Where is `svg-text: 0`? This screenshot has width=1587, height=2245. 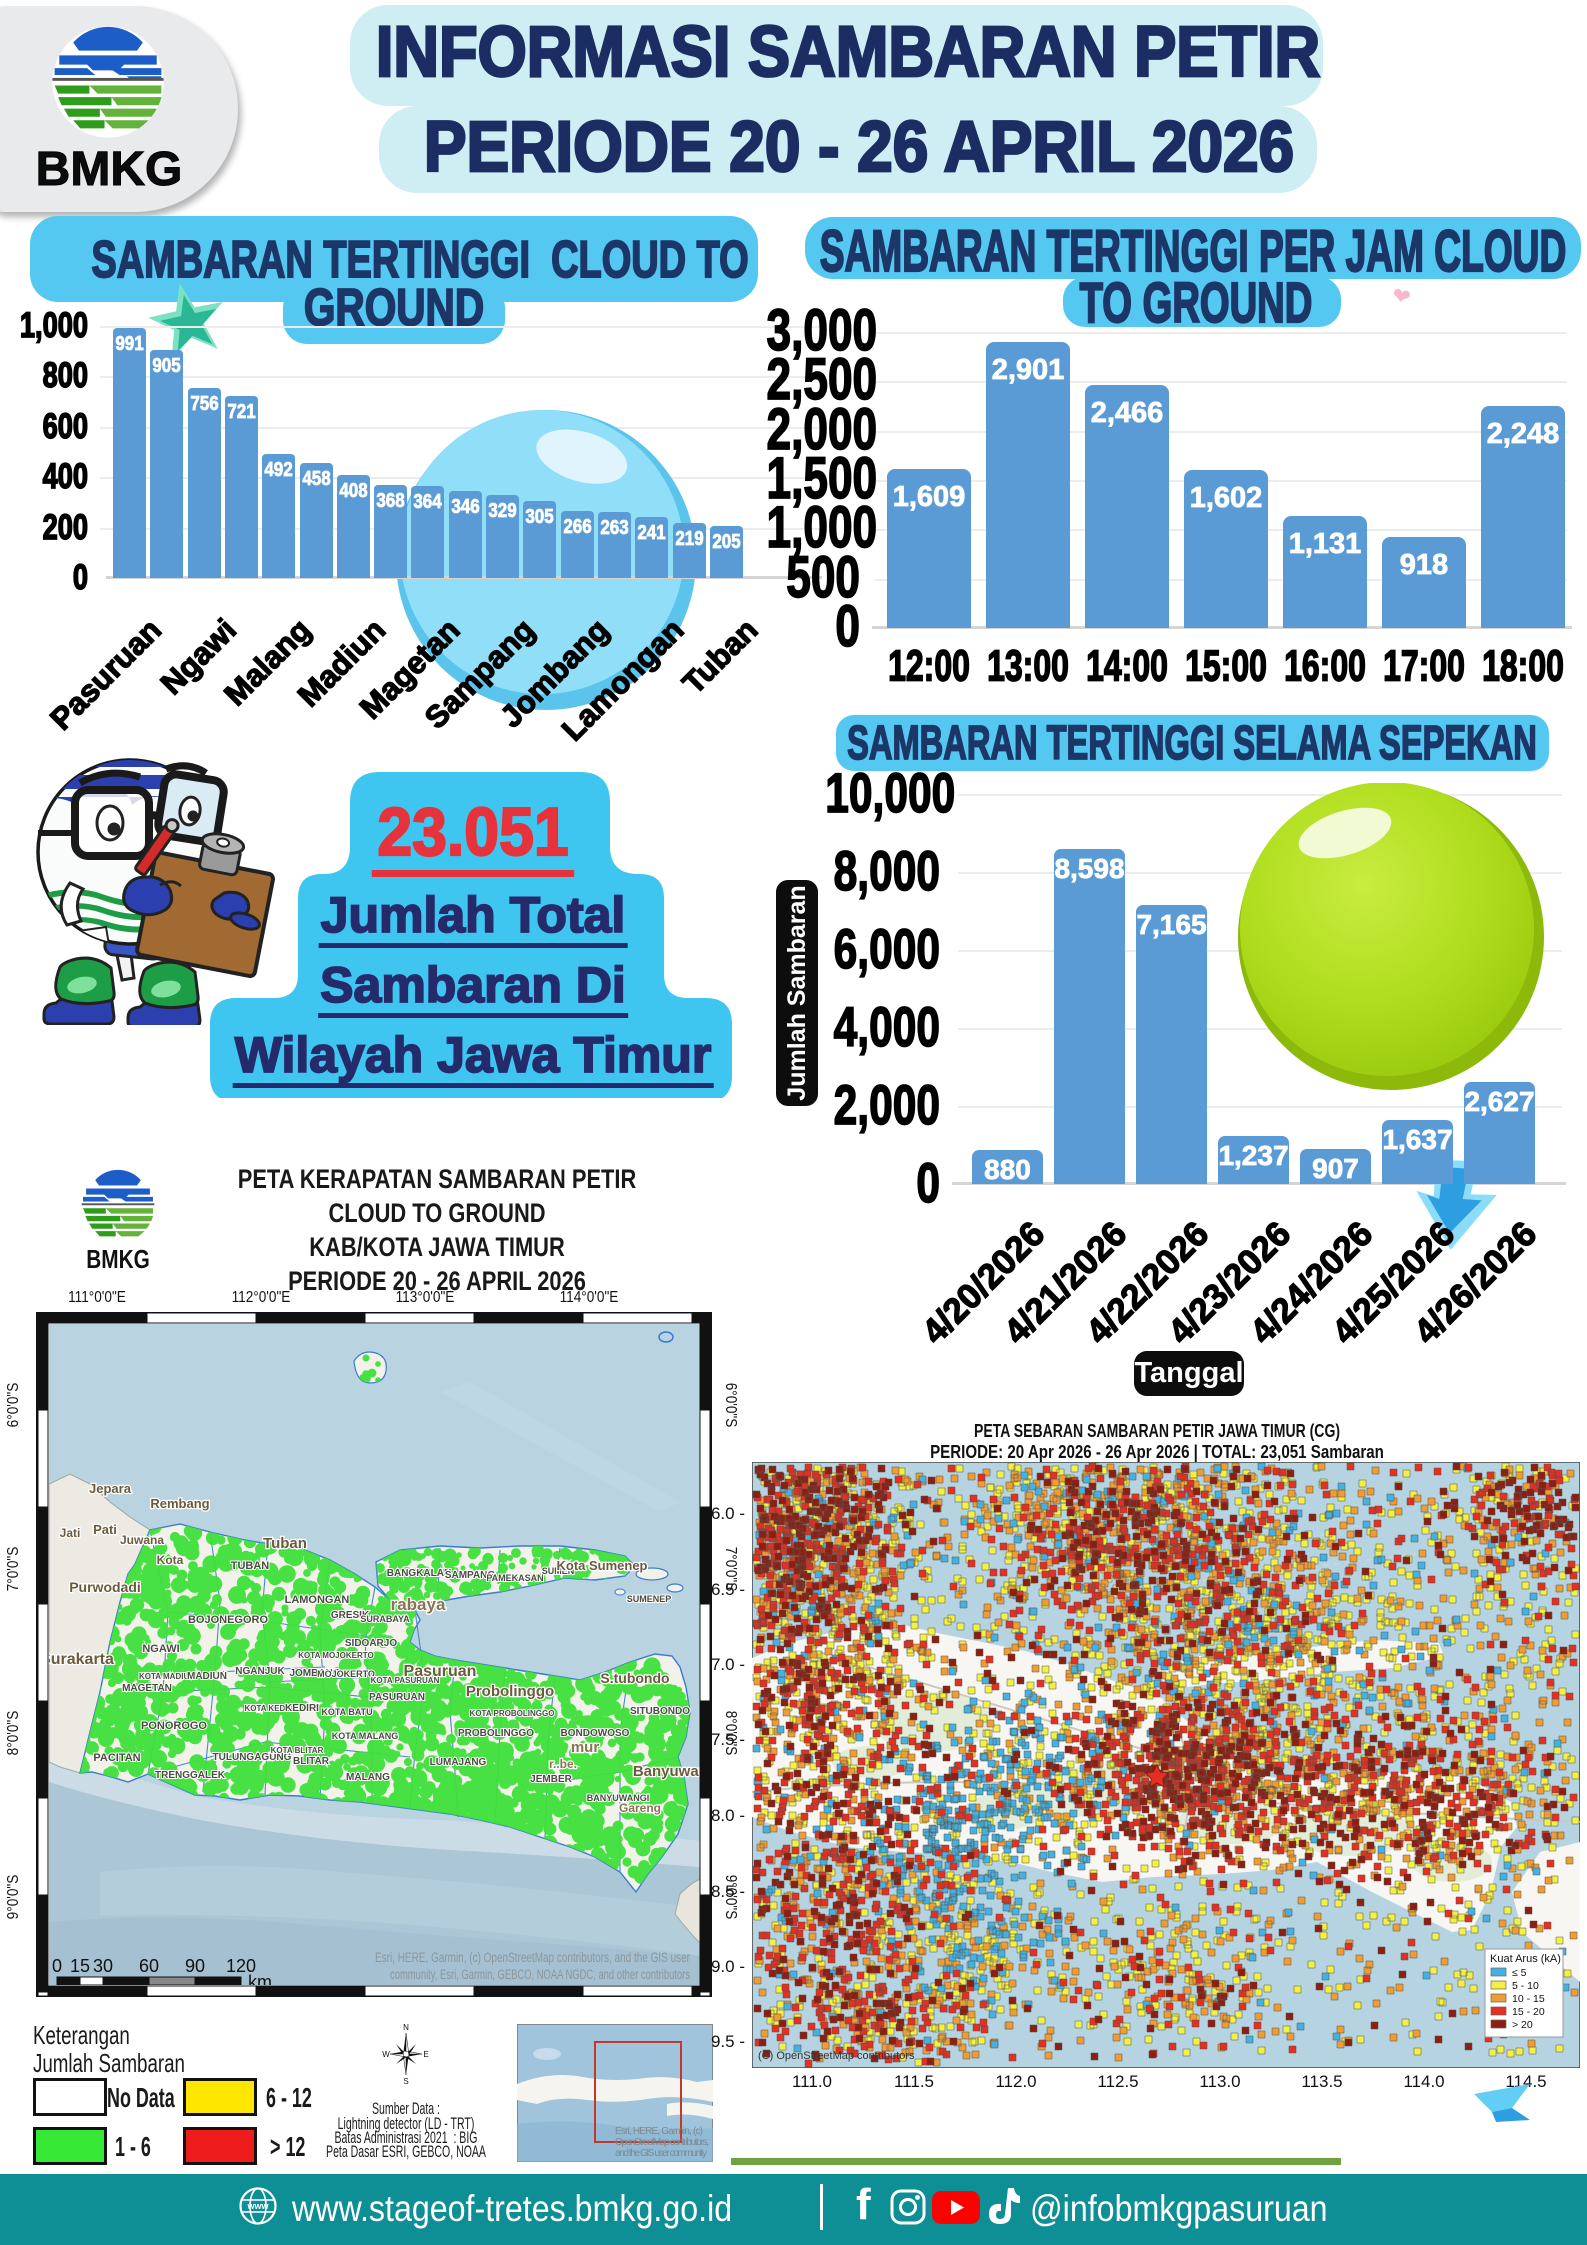 svg-text: 0 is located at coordinates (57, 1966).